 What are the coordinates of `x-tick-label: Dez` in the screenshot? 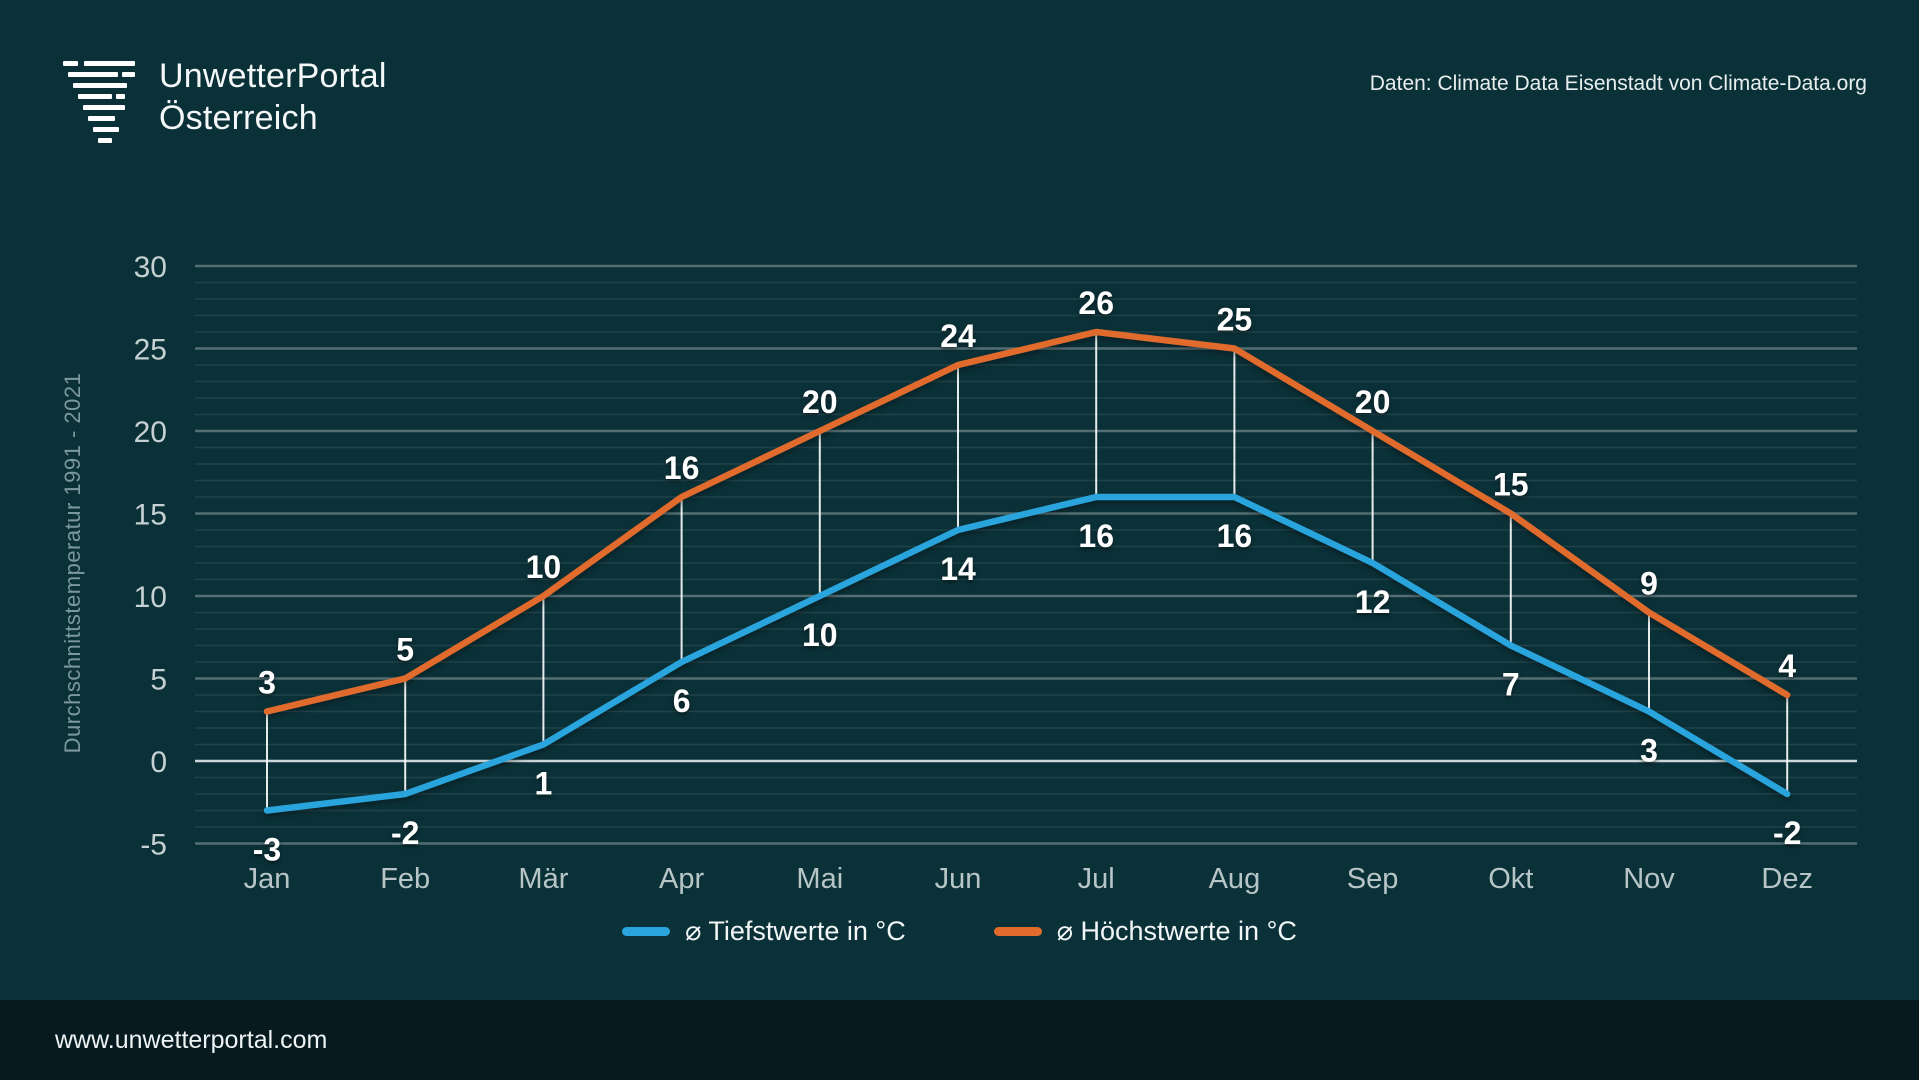 It's located at (1787, 879).